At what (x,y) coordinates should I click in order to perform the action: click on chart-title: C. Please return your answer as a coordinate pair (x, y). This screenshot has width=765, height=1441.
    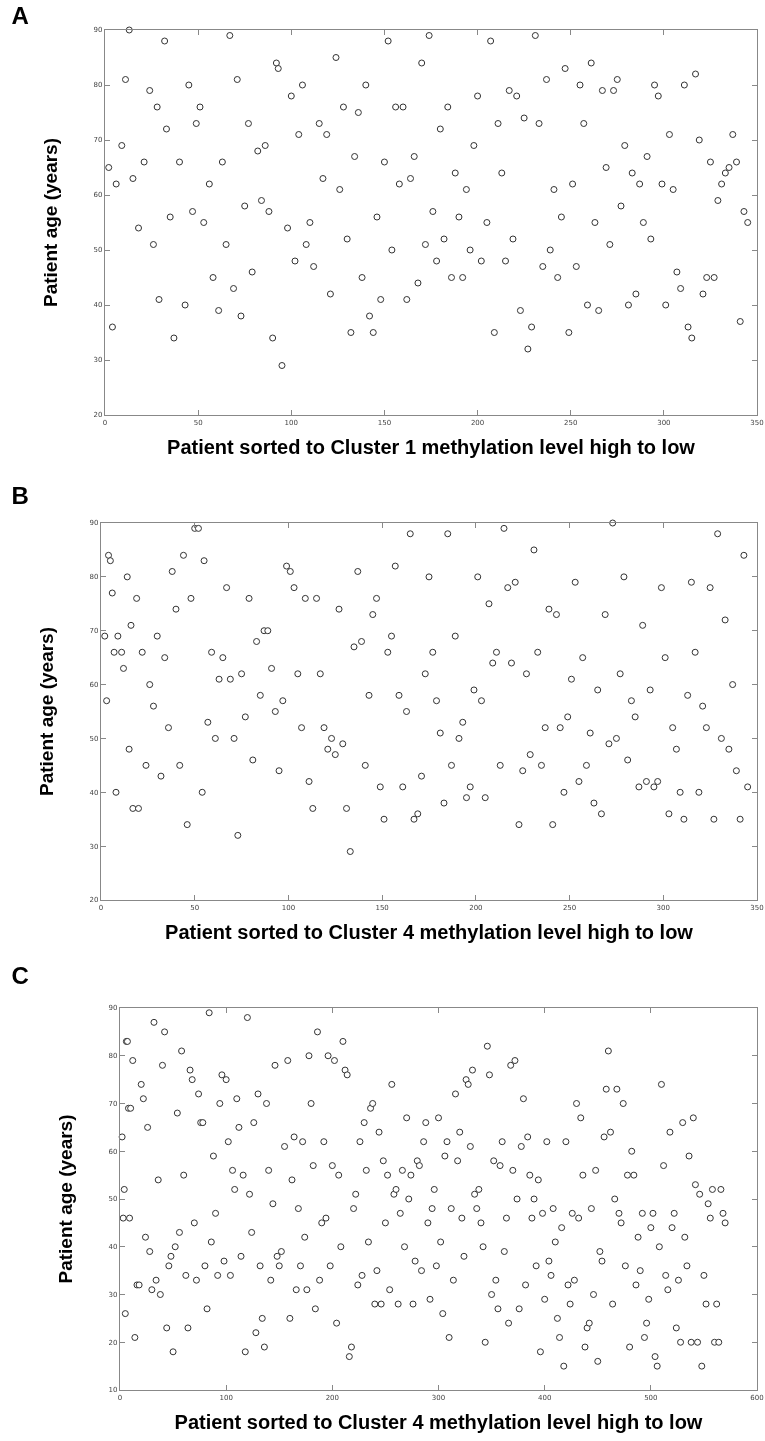
    Looking at the image, I should click on (20, 975).